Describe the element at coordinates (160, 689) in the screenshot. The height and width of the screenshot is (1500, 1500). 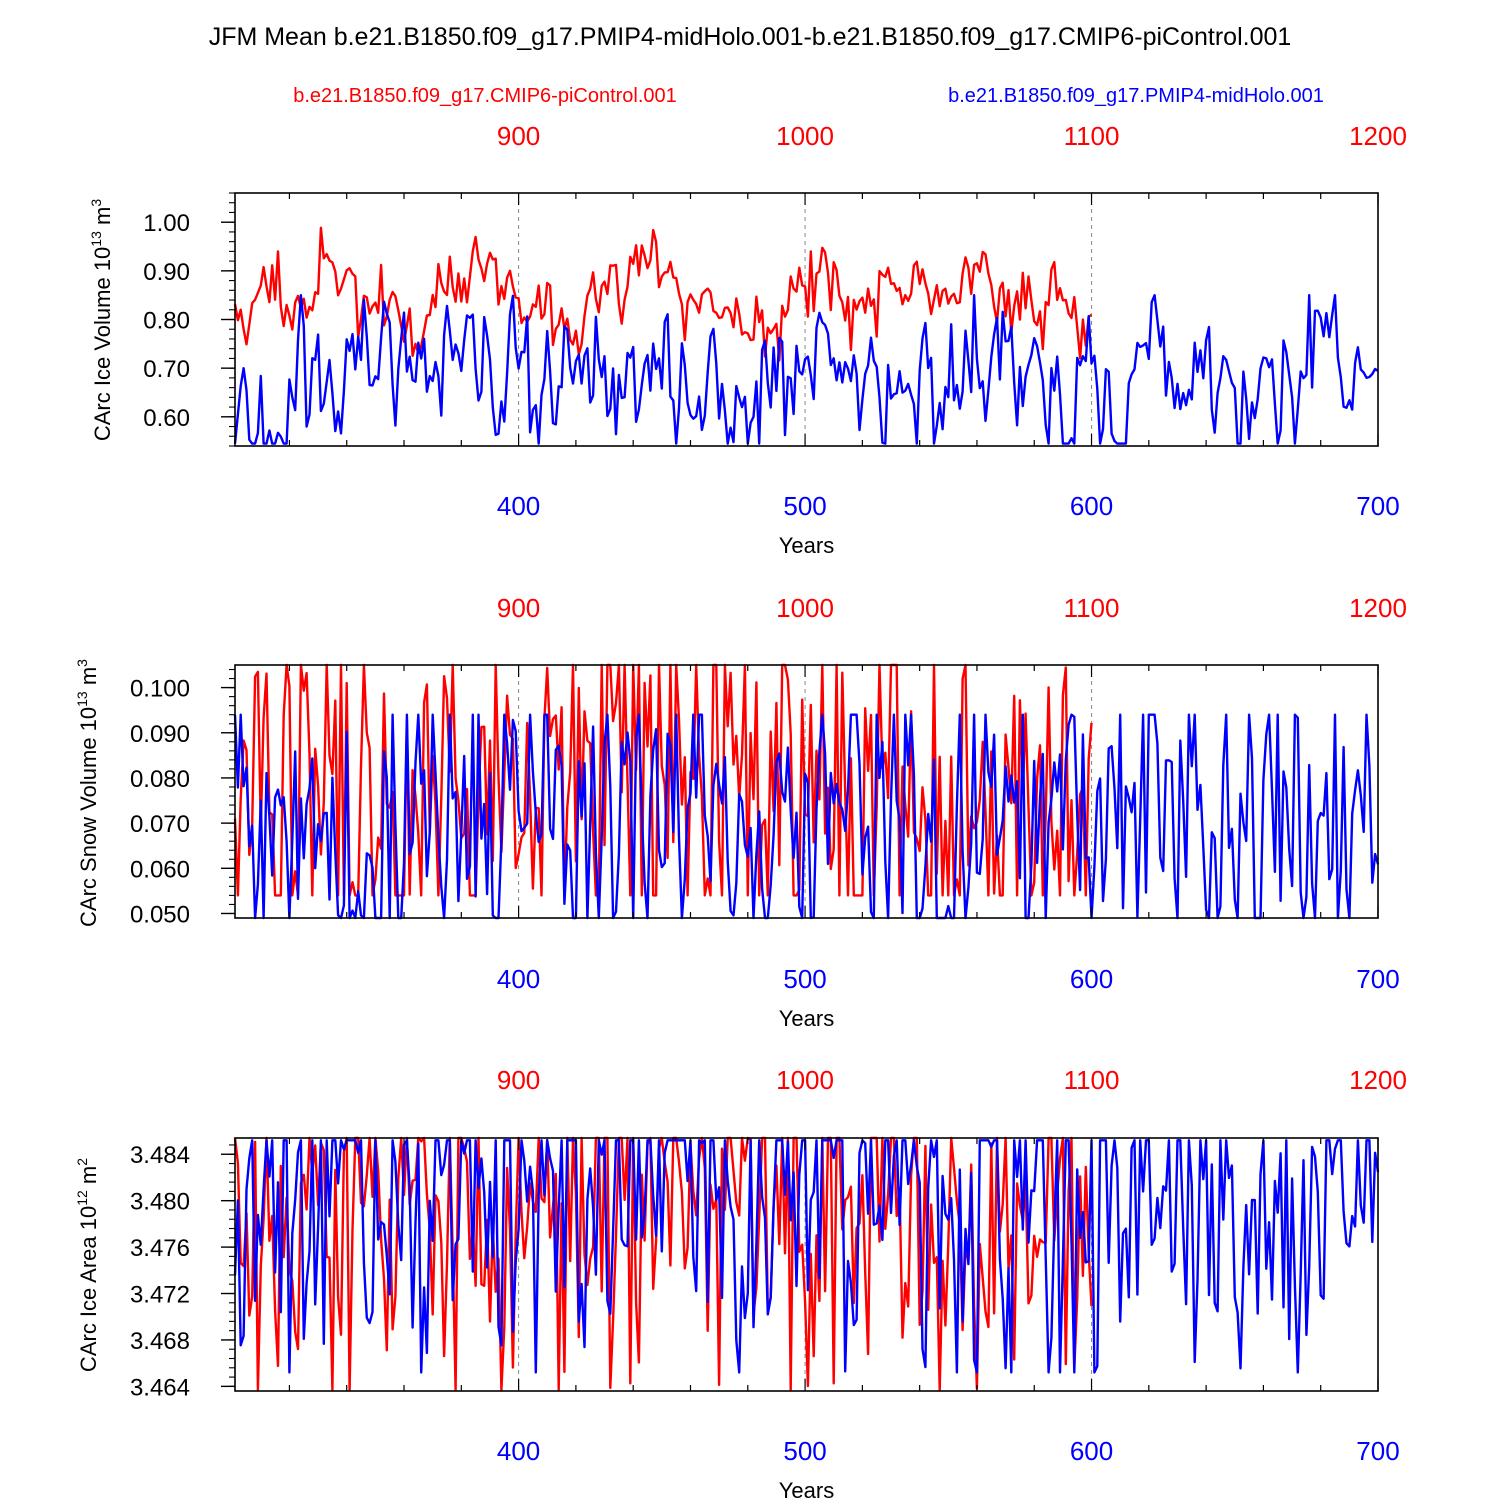
I see `y-tick-label: 0.100` at that location.